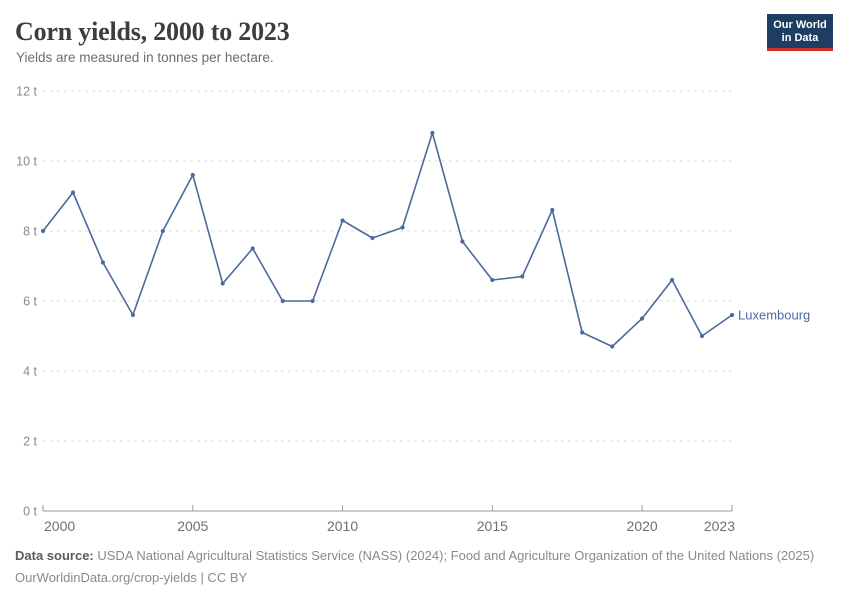 This screenshot has height=600, width=850. I want to click on data-point-2017, so click(552, 210).